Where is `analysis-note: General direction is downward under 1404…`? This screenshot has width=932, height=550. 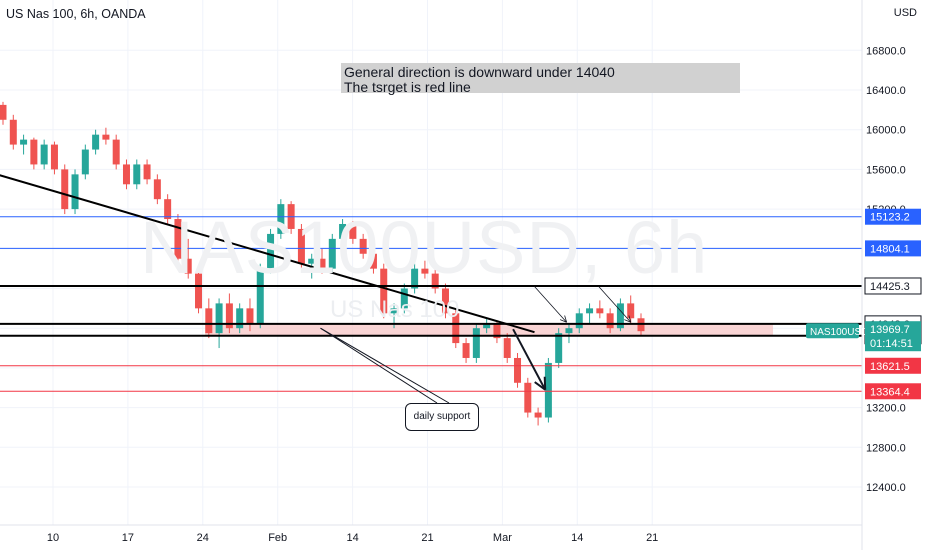
analysis-note: General direction is downward under 1404… is located at coordinates (540, 79).